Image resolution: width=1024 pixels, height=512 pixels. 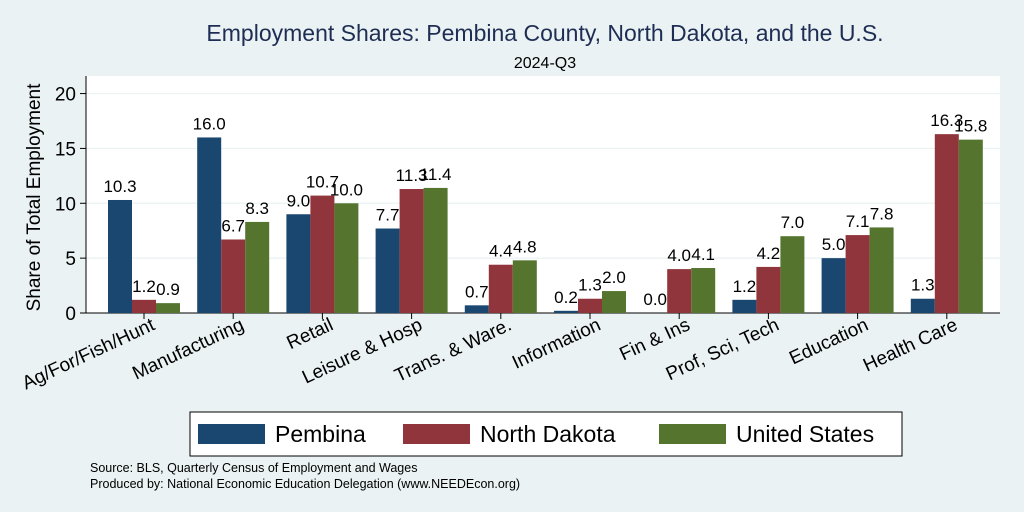 I want to click on bar-value-label: 7.0, so click(x=793, y=222).